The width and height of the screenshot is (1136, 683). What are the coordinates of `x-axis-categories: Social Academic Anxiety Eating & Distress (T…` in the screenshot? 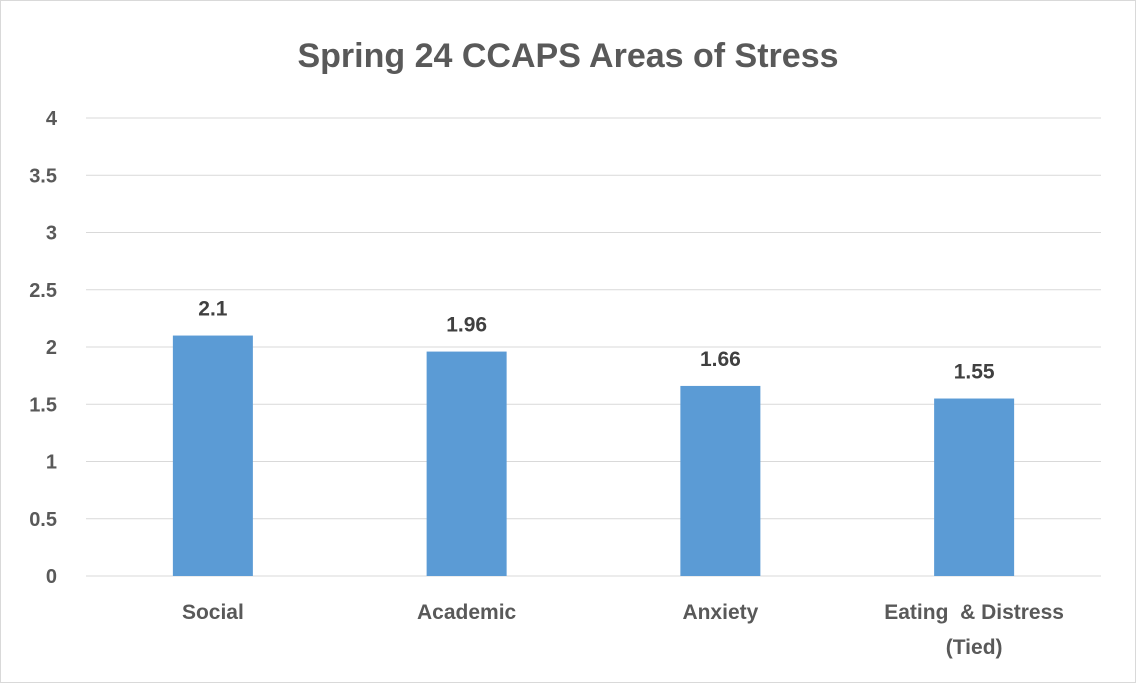 It's located at (623, 630).